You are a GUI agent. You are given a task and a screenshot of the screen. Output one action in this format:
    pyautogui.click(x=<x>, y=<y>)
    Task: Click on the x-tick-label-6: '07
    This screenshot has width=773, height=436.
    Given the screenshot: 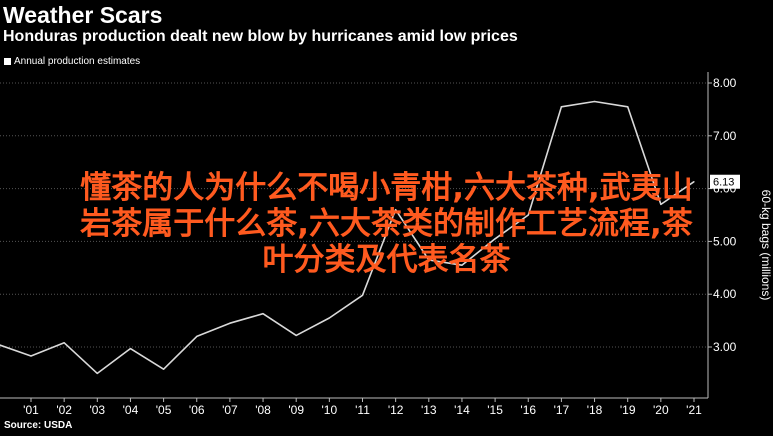 What is the action you would take?
    pyautogui.click(x=230, y=410)
    